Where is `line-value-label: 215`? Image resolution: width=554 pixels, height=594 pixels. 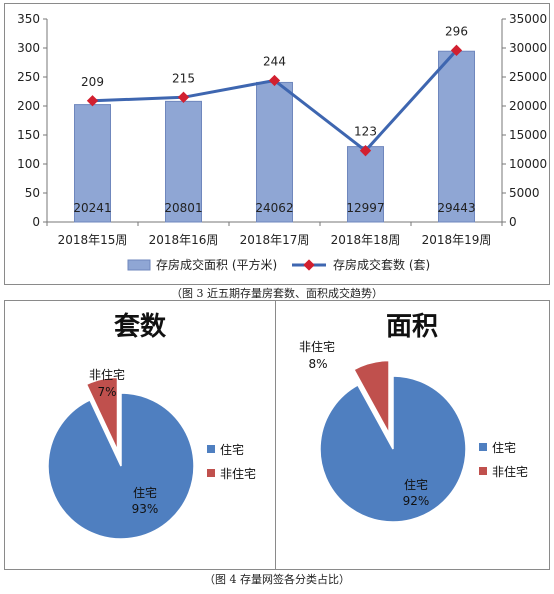 line-value-label: 215 is located at coordinates (183, 78).